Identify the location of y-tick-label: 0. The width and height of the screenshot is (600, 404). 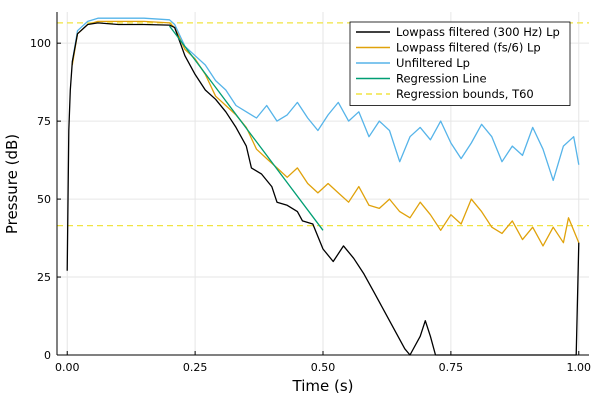
(47, 355).